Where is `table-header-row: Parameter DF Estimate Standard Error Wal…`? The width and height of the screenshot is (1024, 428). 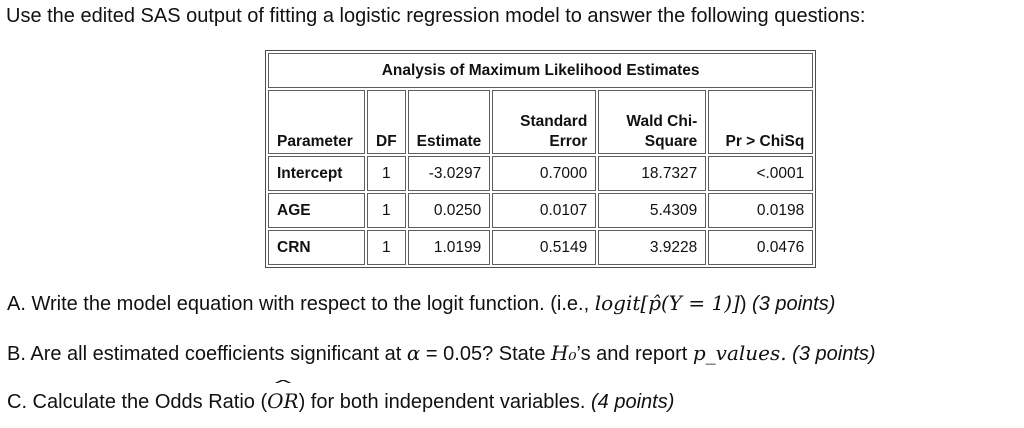 table-header-row: Parameter DF Estimate Standard Error Wal… is located at coordinates (541, 122).